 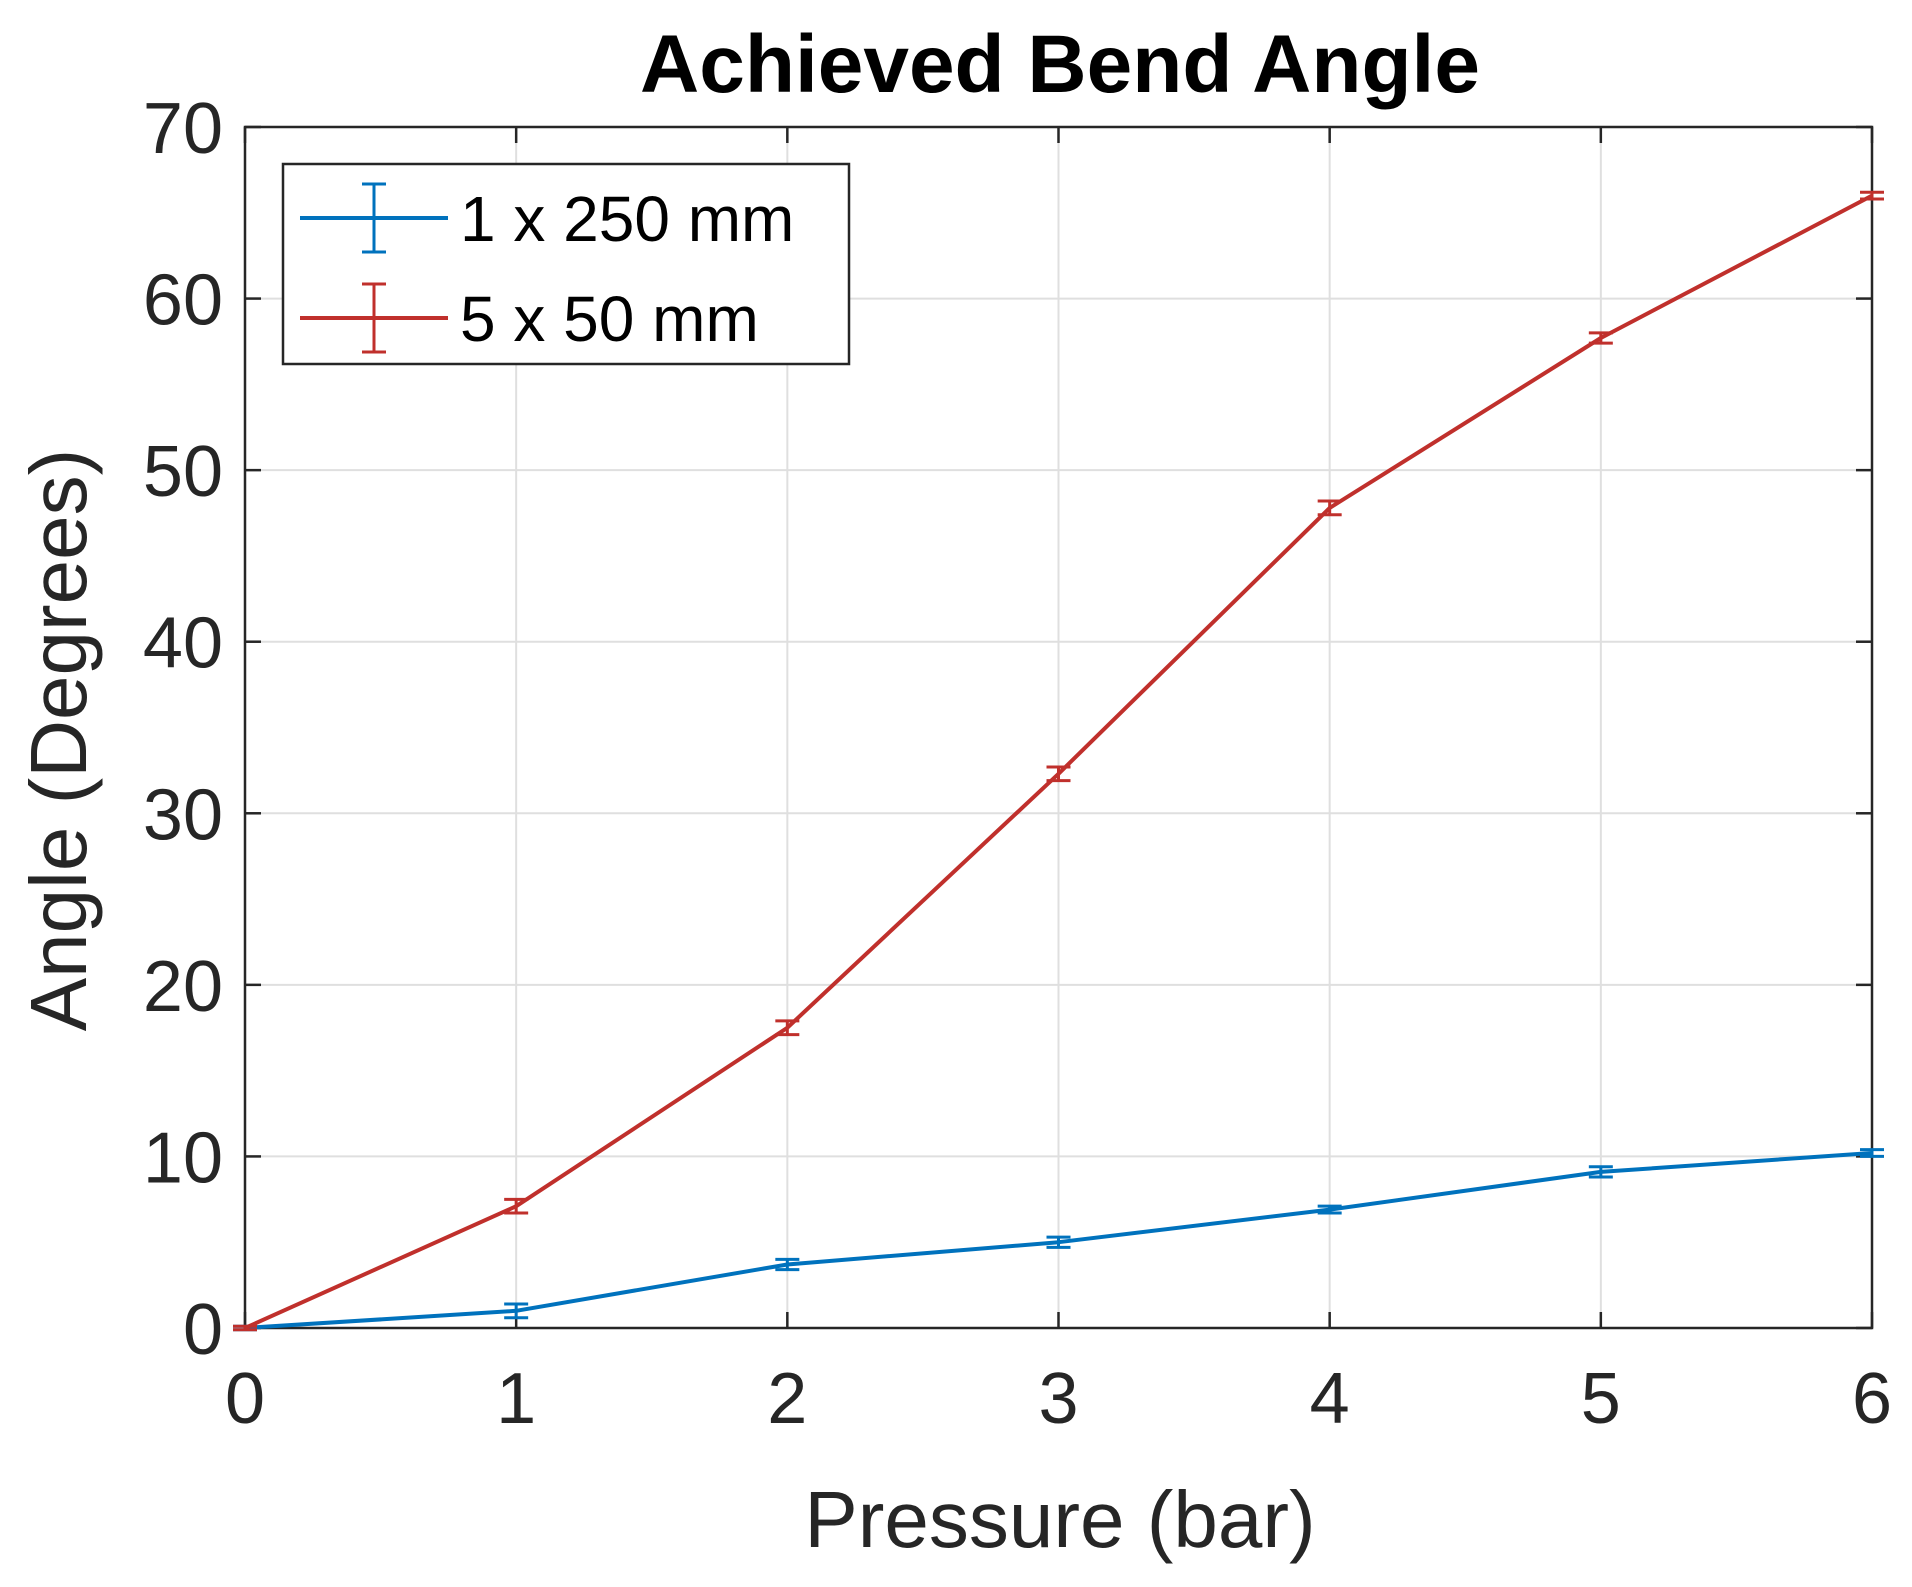 I want to click on legend-box, so click(x=566, y=264).